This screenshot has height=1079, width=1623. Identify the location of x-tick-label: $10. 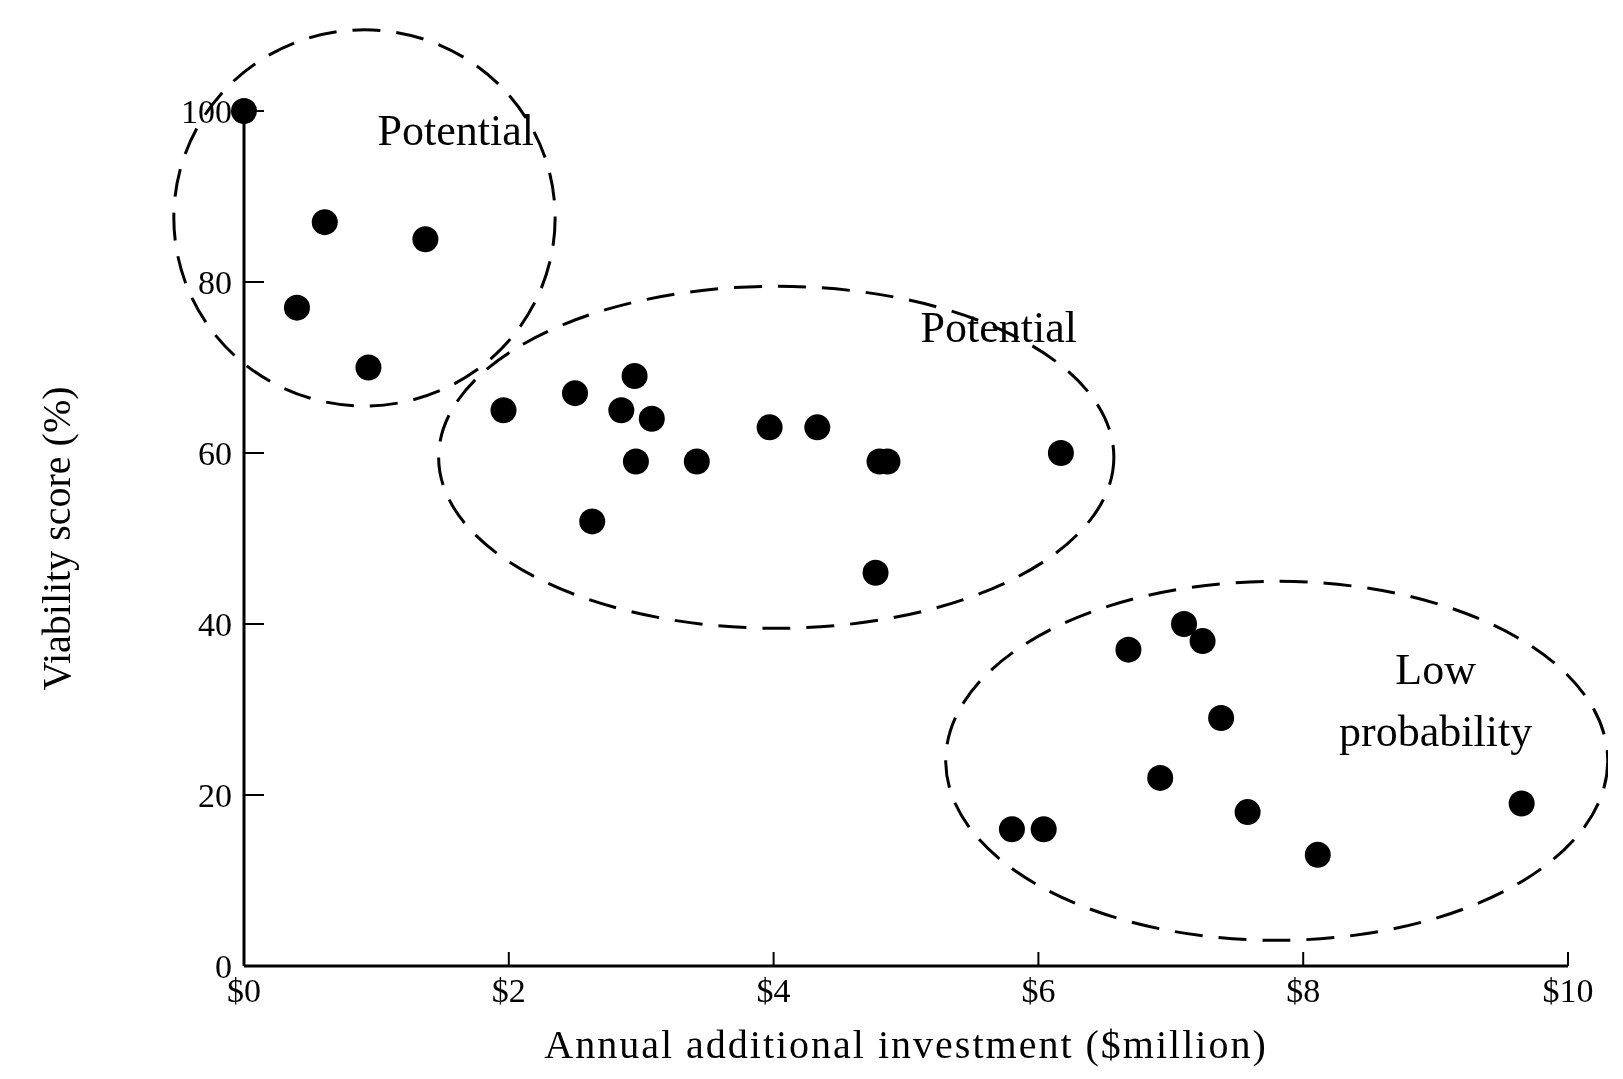
(1568, 990).